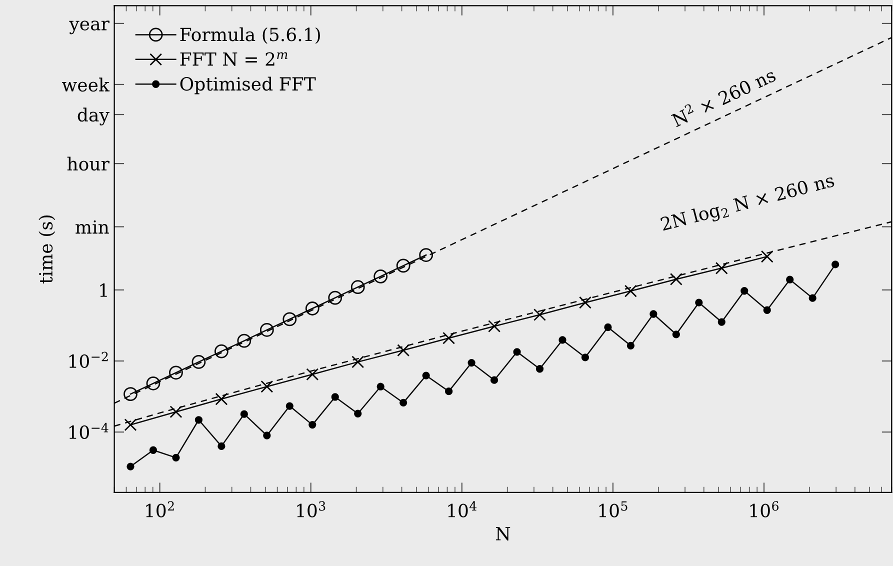  What do you see at coordinates (613, 509) in the screenshot?
I see `x-tick-label: 10$^{5}$` at bounding box center [613, 509].